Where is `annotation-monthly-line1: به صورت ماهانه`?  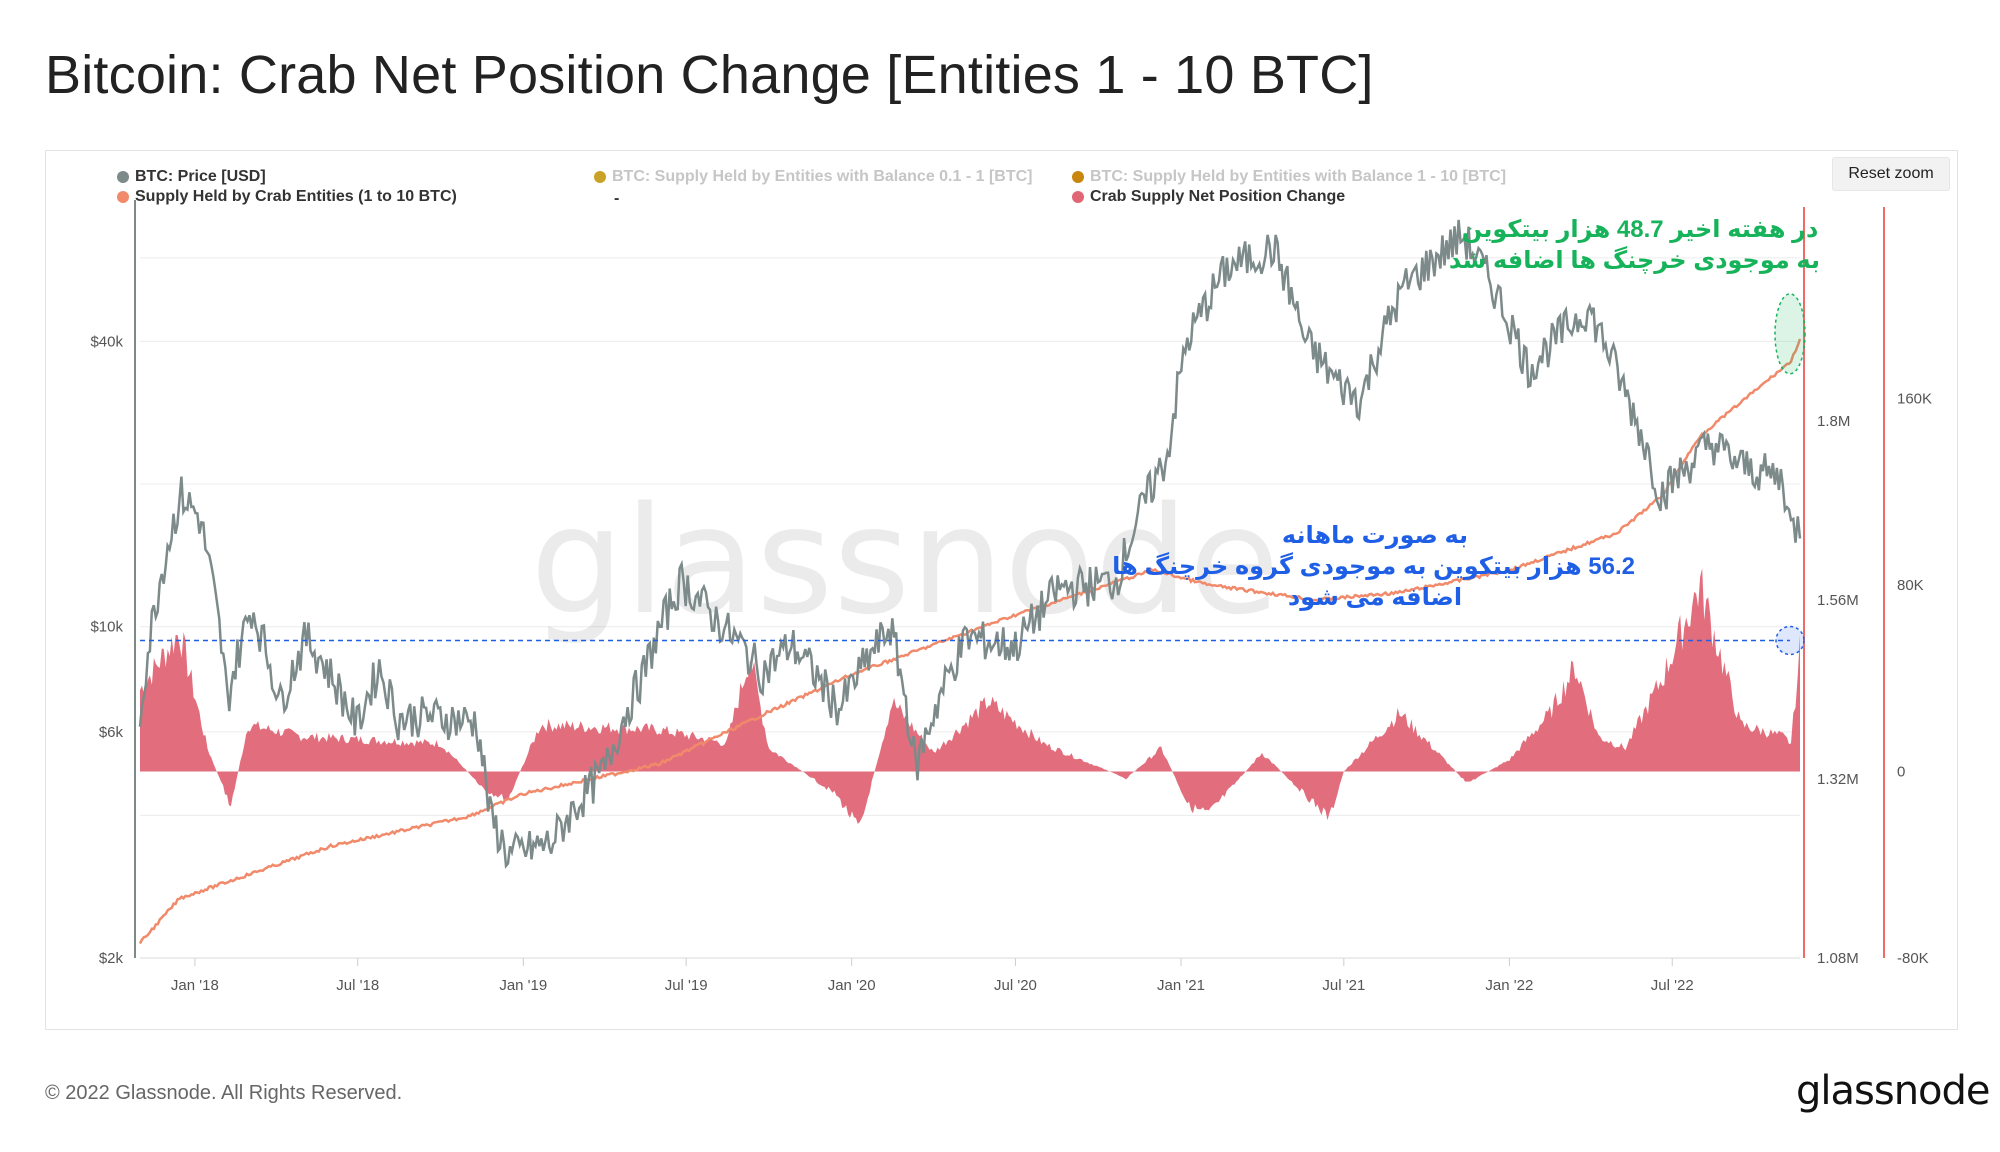
annotation-monthly-line1: به صورت ماهانه is located at coordinates (1375, 535).